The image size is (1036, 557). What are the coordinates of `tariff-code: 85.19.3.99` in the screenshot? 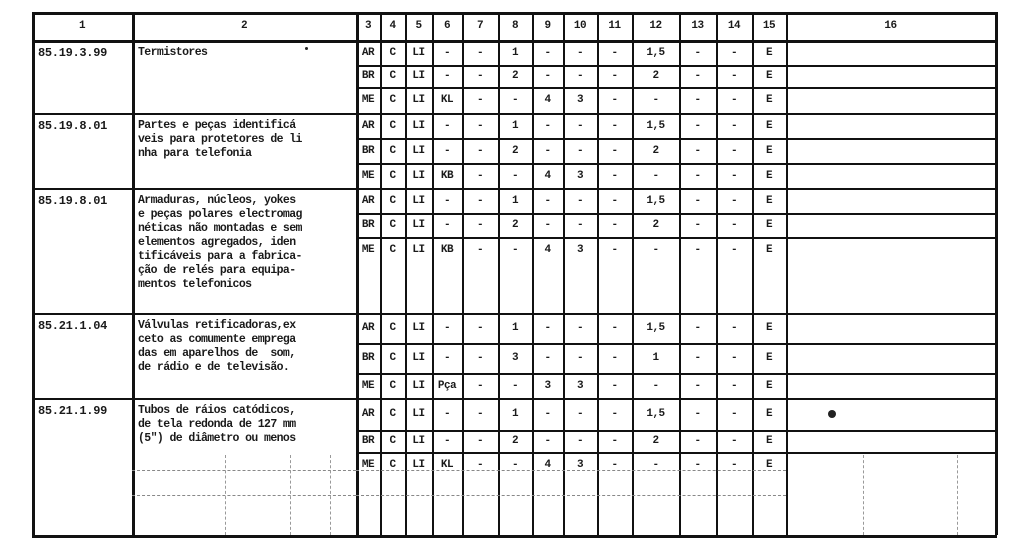 It's located at (73, 53).